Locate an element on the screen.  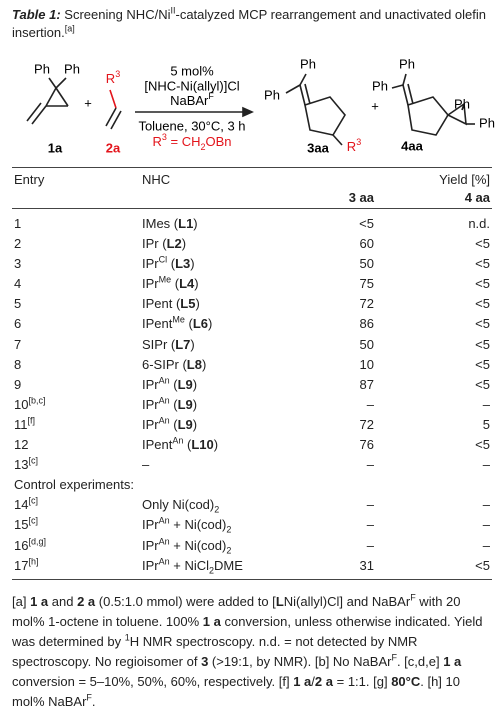
text-run: 1 a is located at coordinates (452, 661).